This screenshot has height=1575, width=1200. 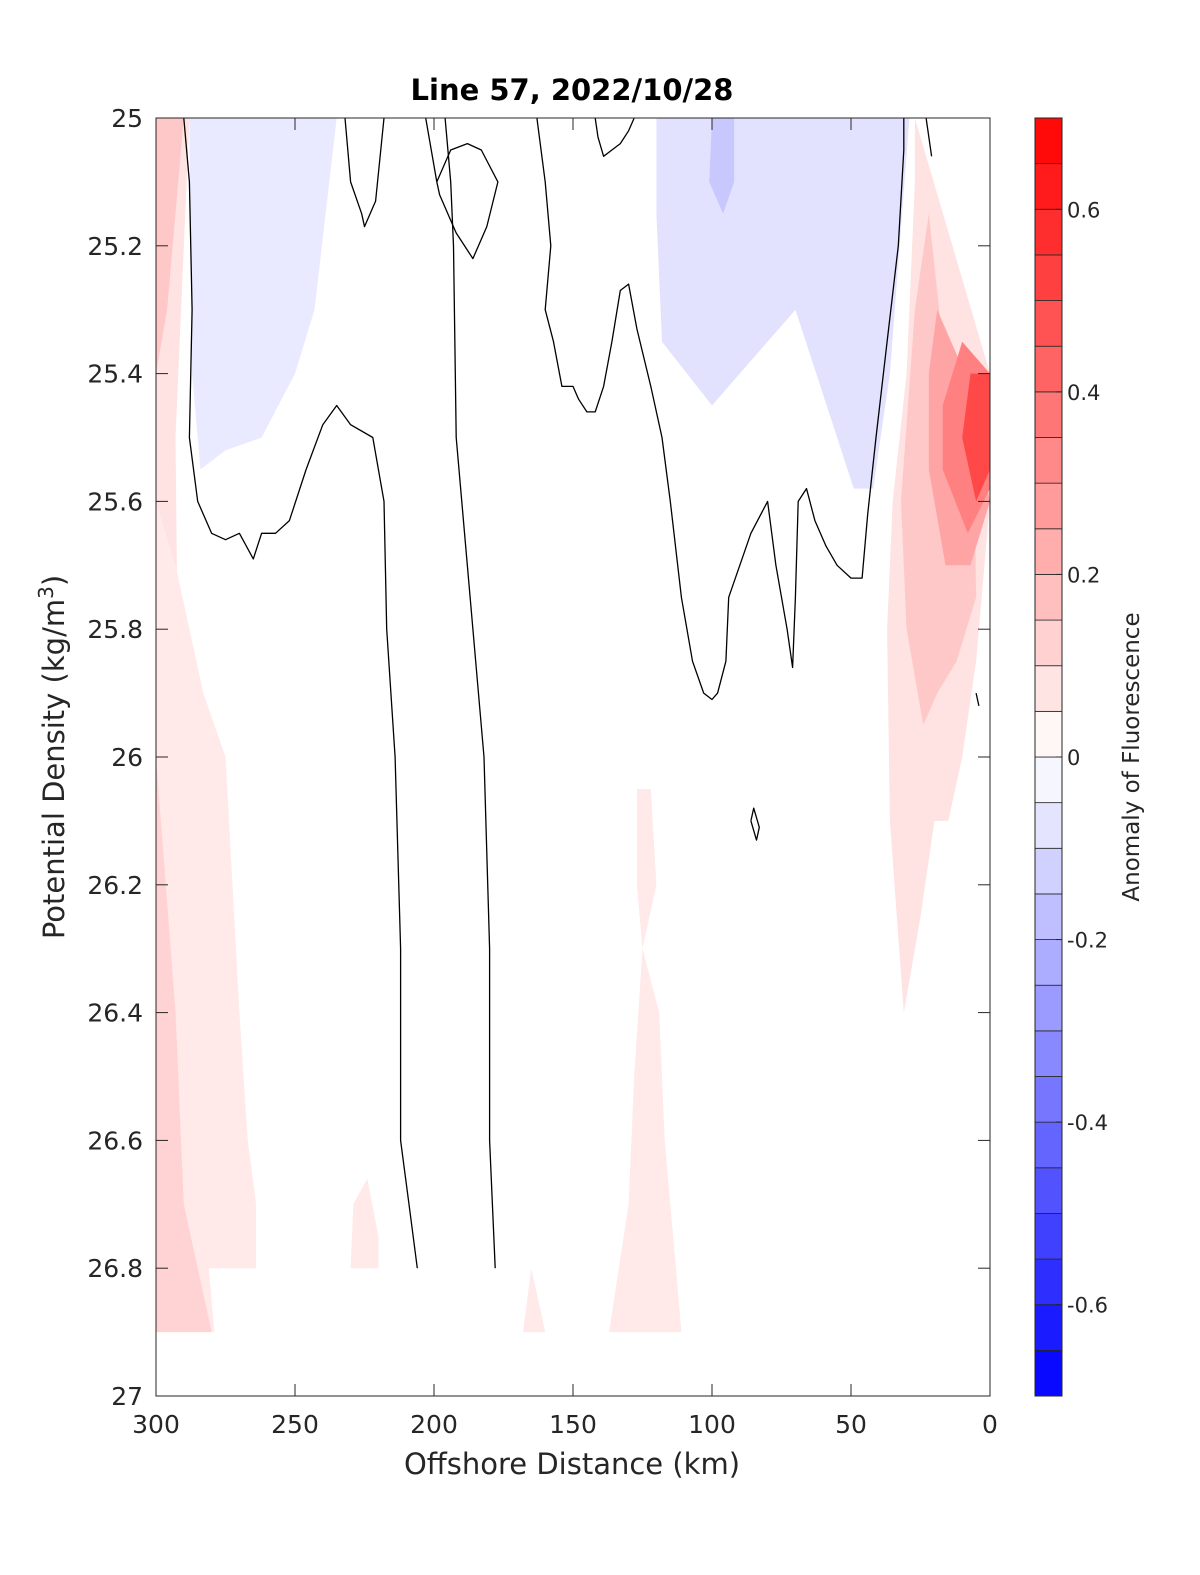 What do you see at coordinates (462, 188) in the screenshot?
I see `contour-190-loop` at bounding box center [462, 188].